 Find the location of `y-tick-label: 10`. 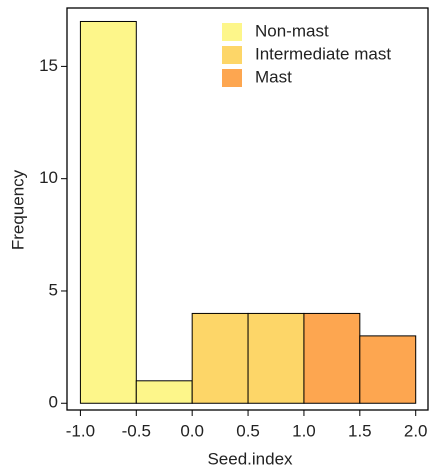

y-tick-label: 10 is located at coordinates (48, 177).